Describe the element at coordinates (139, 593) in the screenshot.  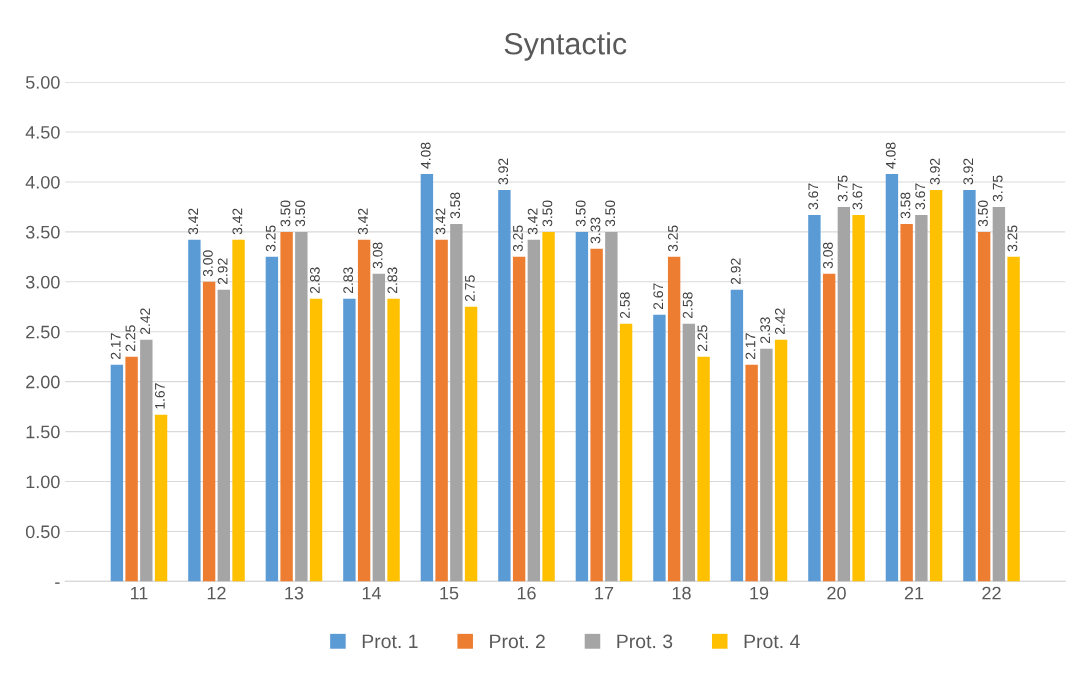
I see `x-tick-label: 11` at that location.